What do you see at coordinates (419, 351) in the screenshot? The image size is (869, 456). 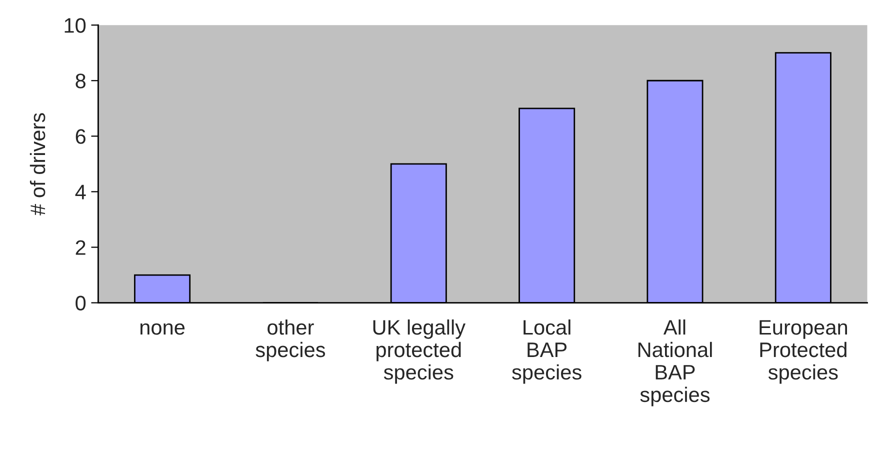 I see `x-tick-label: UK legally protected species` at bounding box center [419, 351].